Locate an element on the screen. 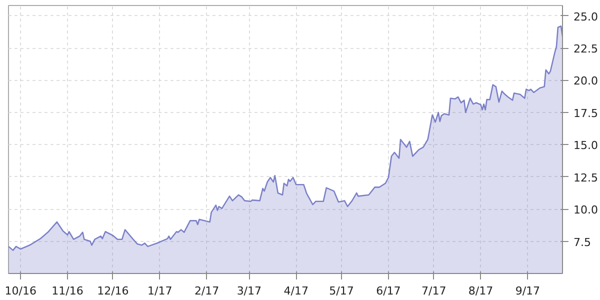 The height and width of the screenshot is (300, 600). x-tick-label: 11/16 is located at coordinates (68, 291).